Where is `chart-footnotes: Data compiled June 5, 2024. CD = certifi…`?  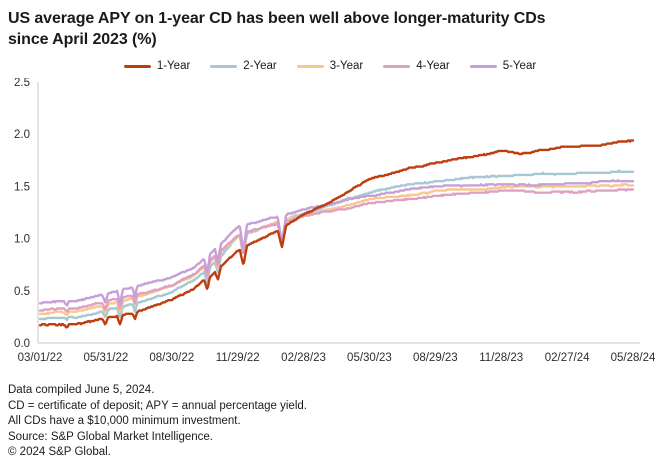
chart-footnotes: Data compiled June 5, 2024. CD = certifi… is located at coordinates (157, 422).